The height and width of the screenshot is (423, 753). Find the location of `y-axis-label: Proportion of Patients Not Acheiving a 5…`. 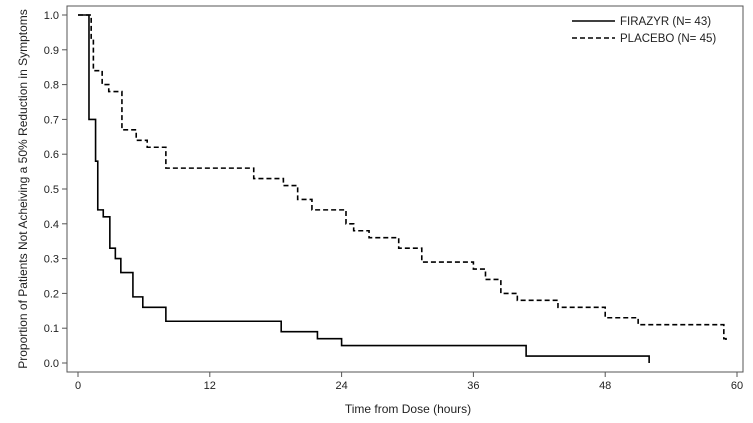

y-axis-label: Proportion of Patients Not Acheiving a 5… is located at coordinates (23, 189).